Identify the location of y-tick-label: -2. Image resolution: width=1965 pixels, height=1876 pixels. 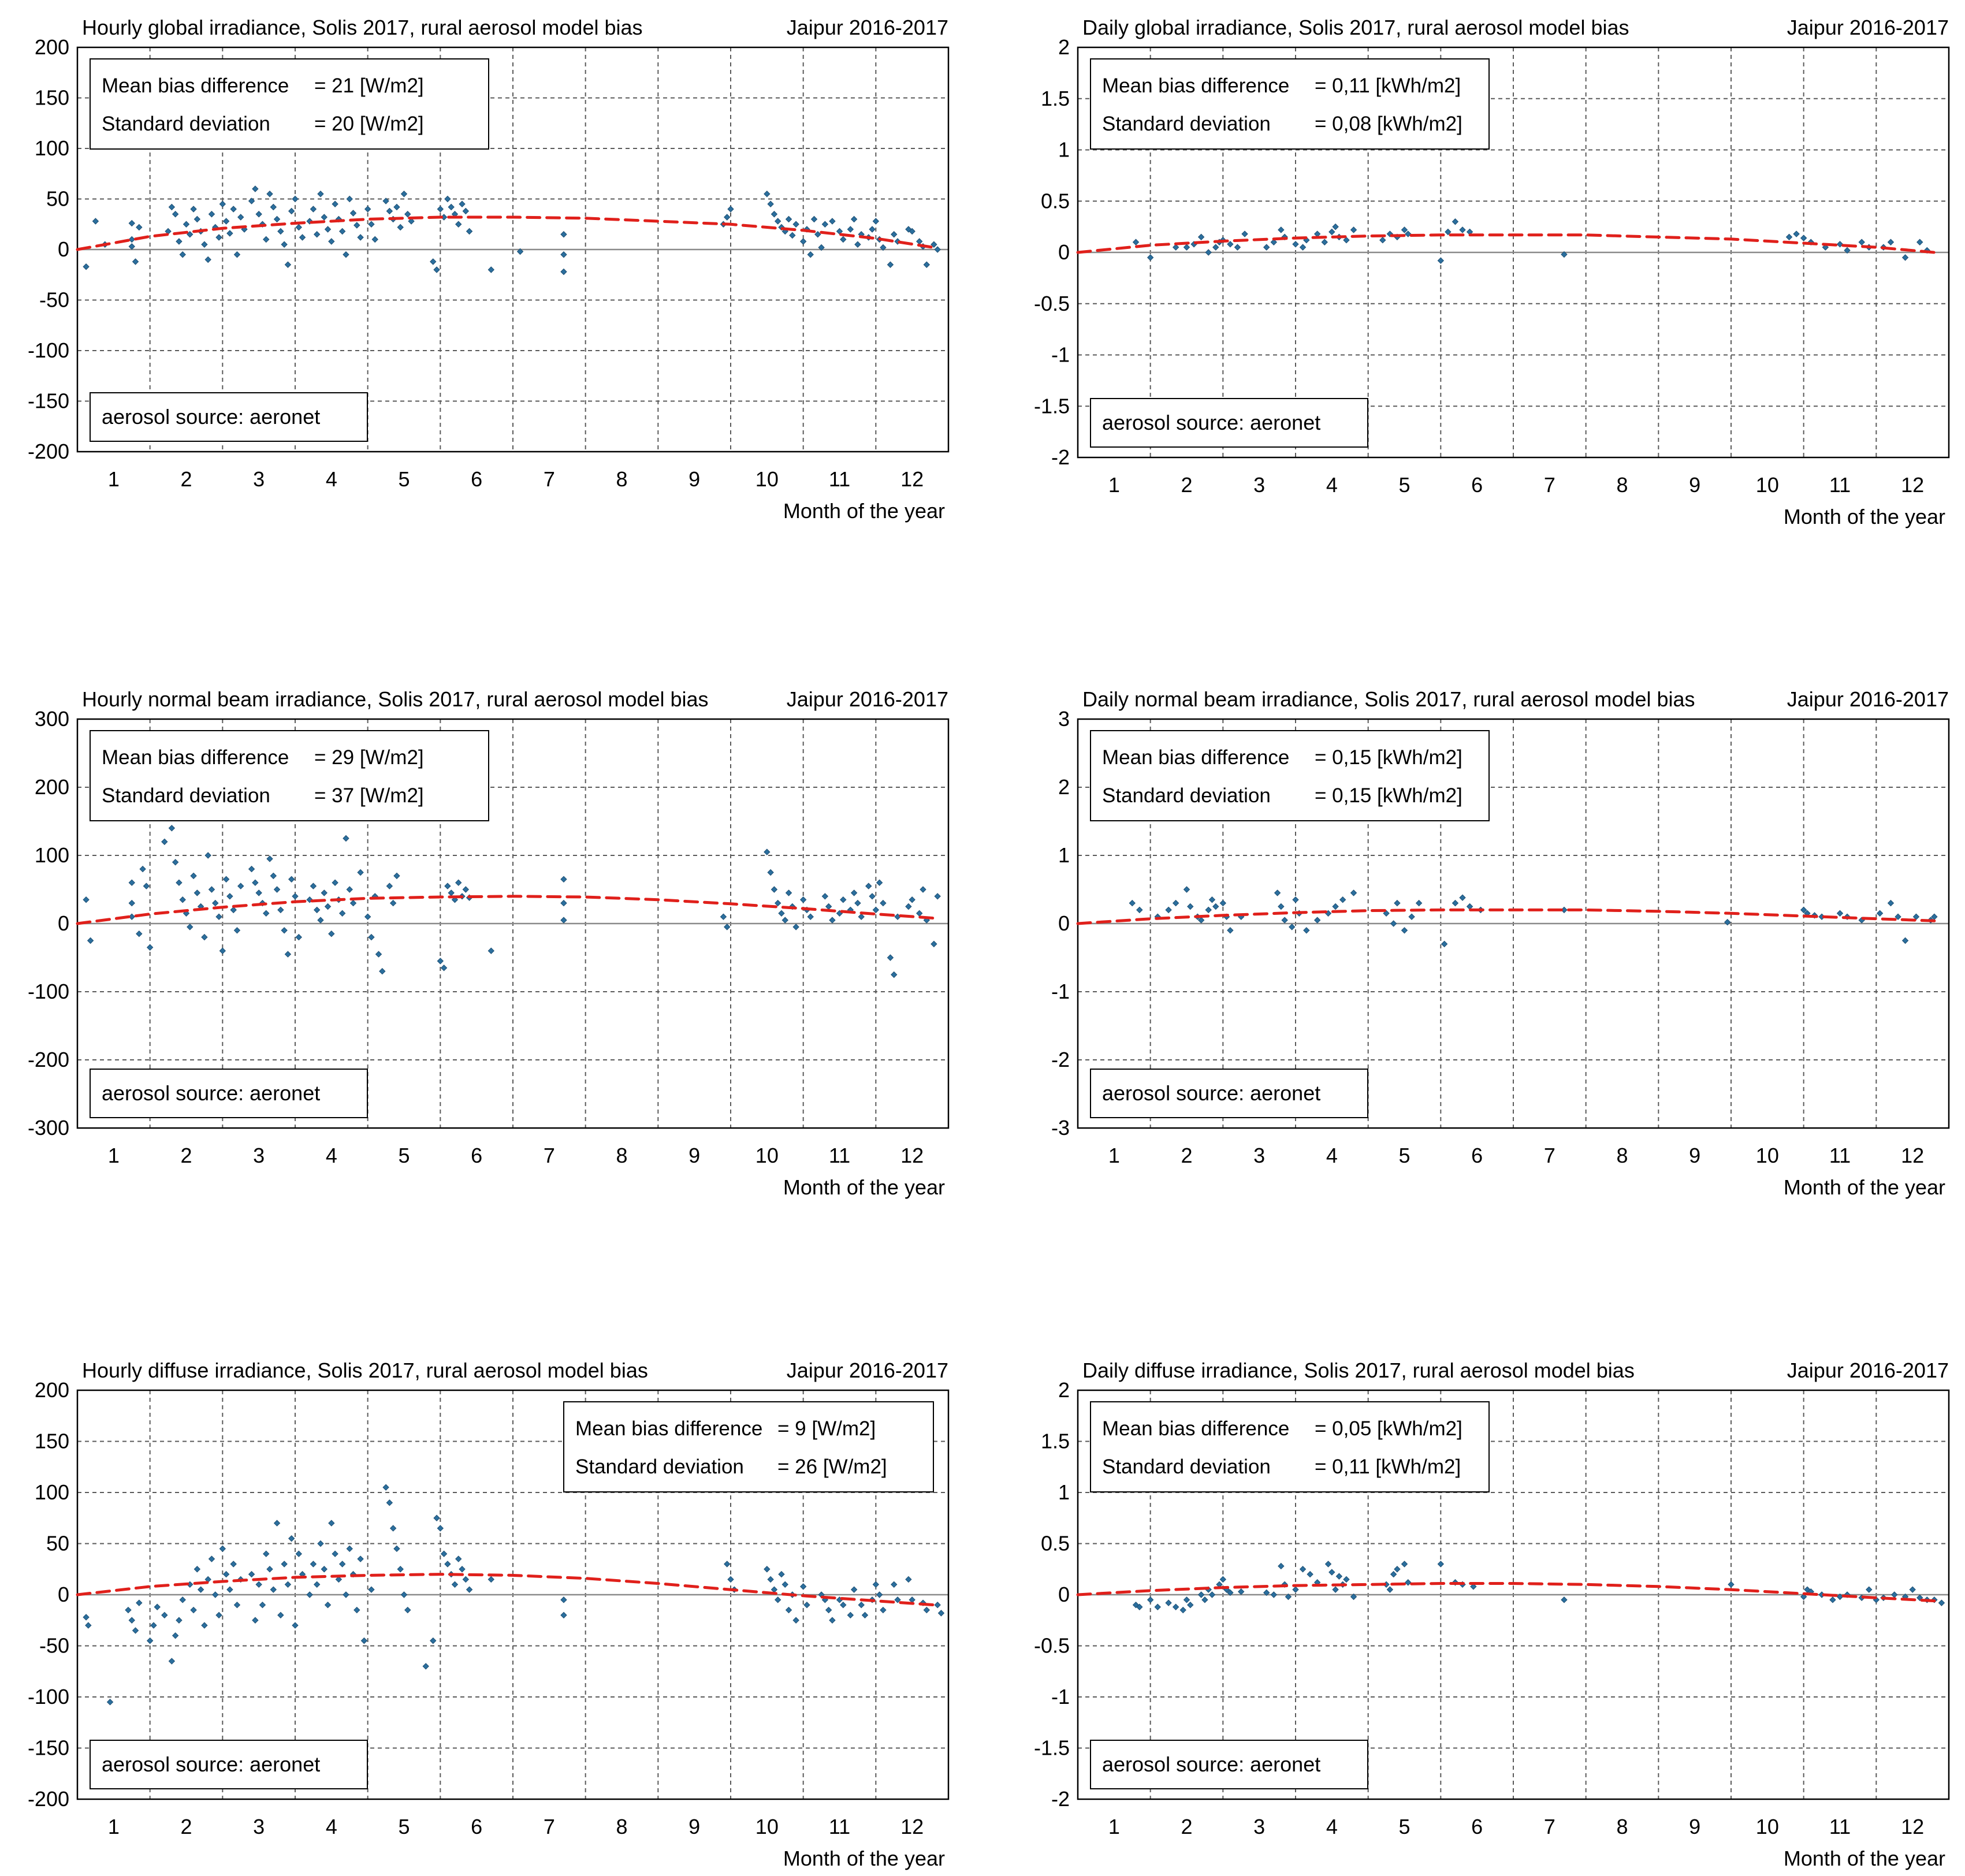
(1060, 1059).